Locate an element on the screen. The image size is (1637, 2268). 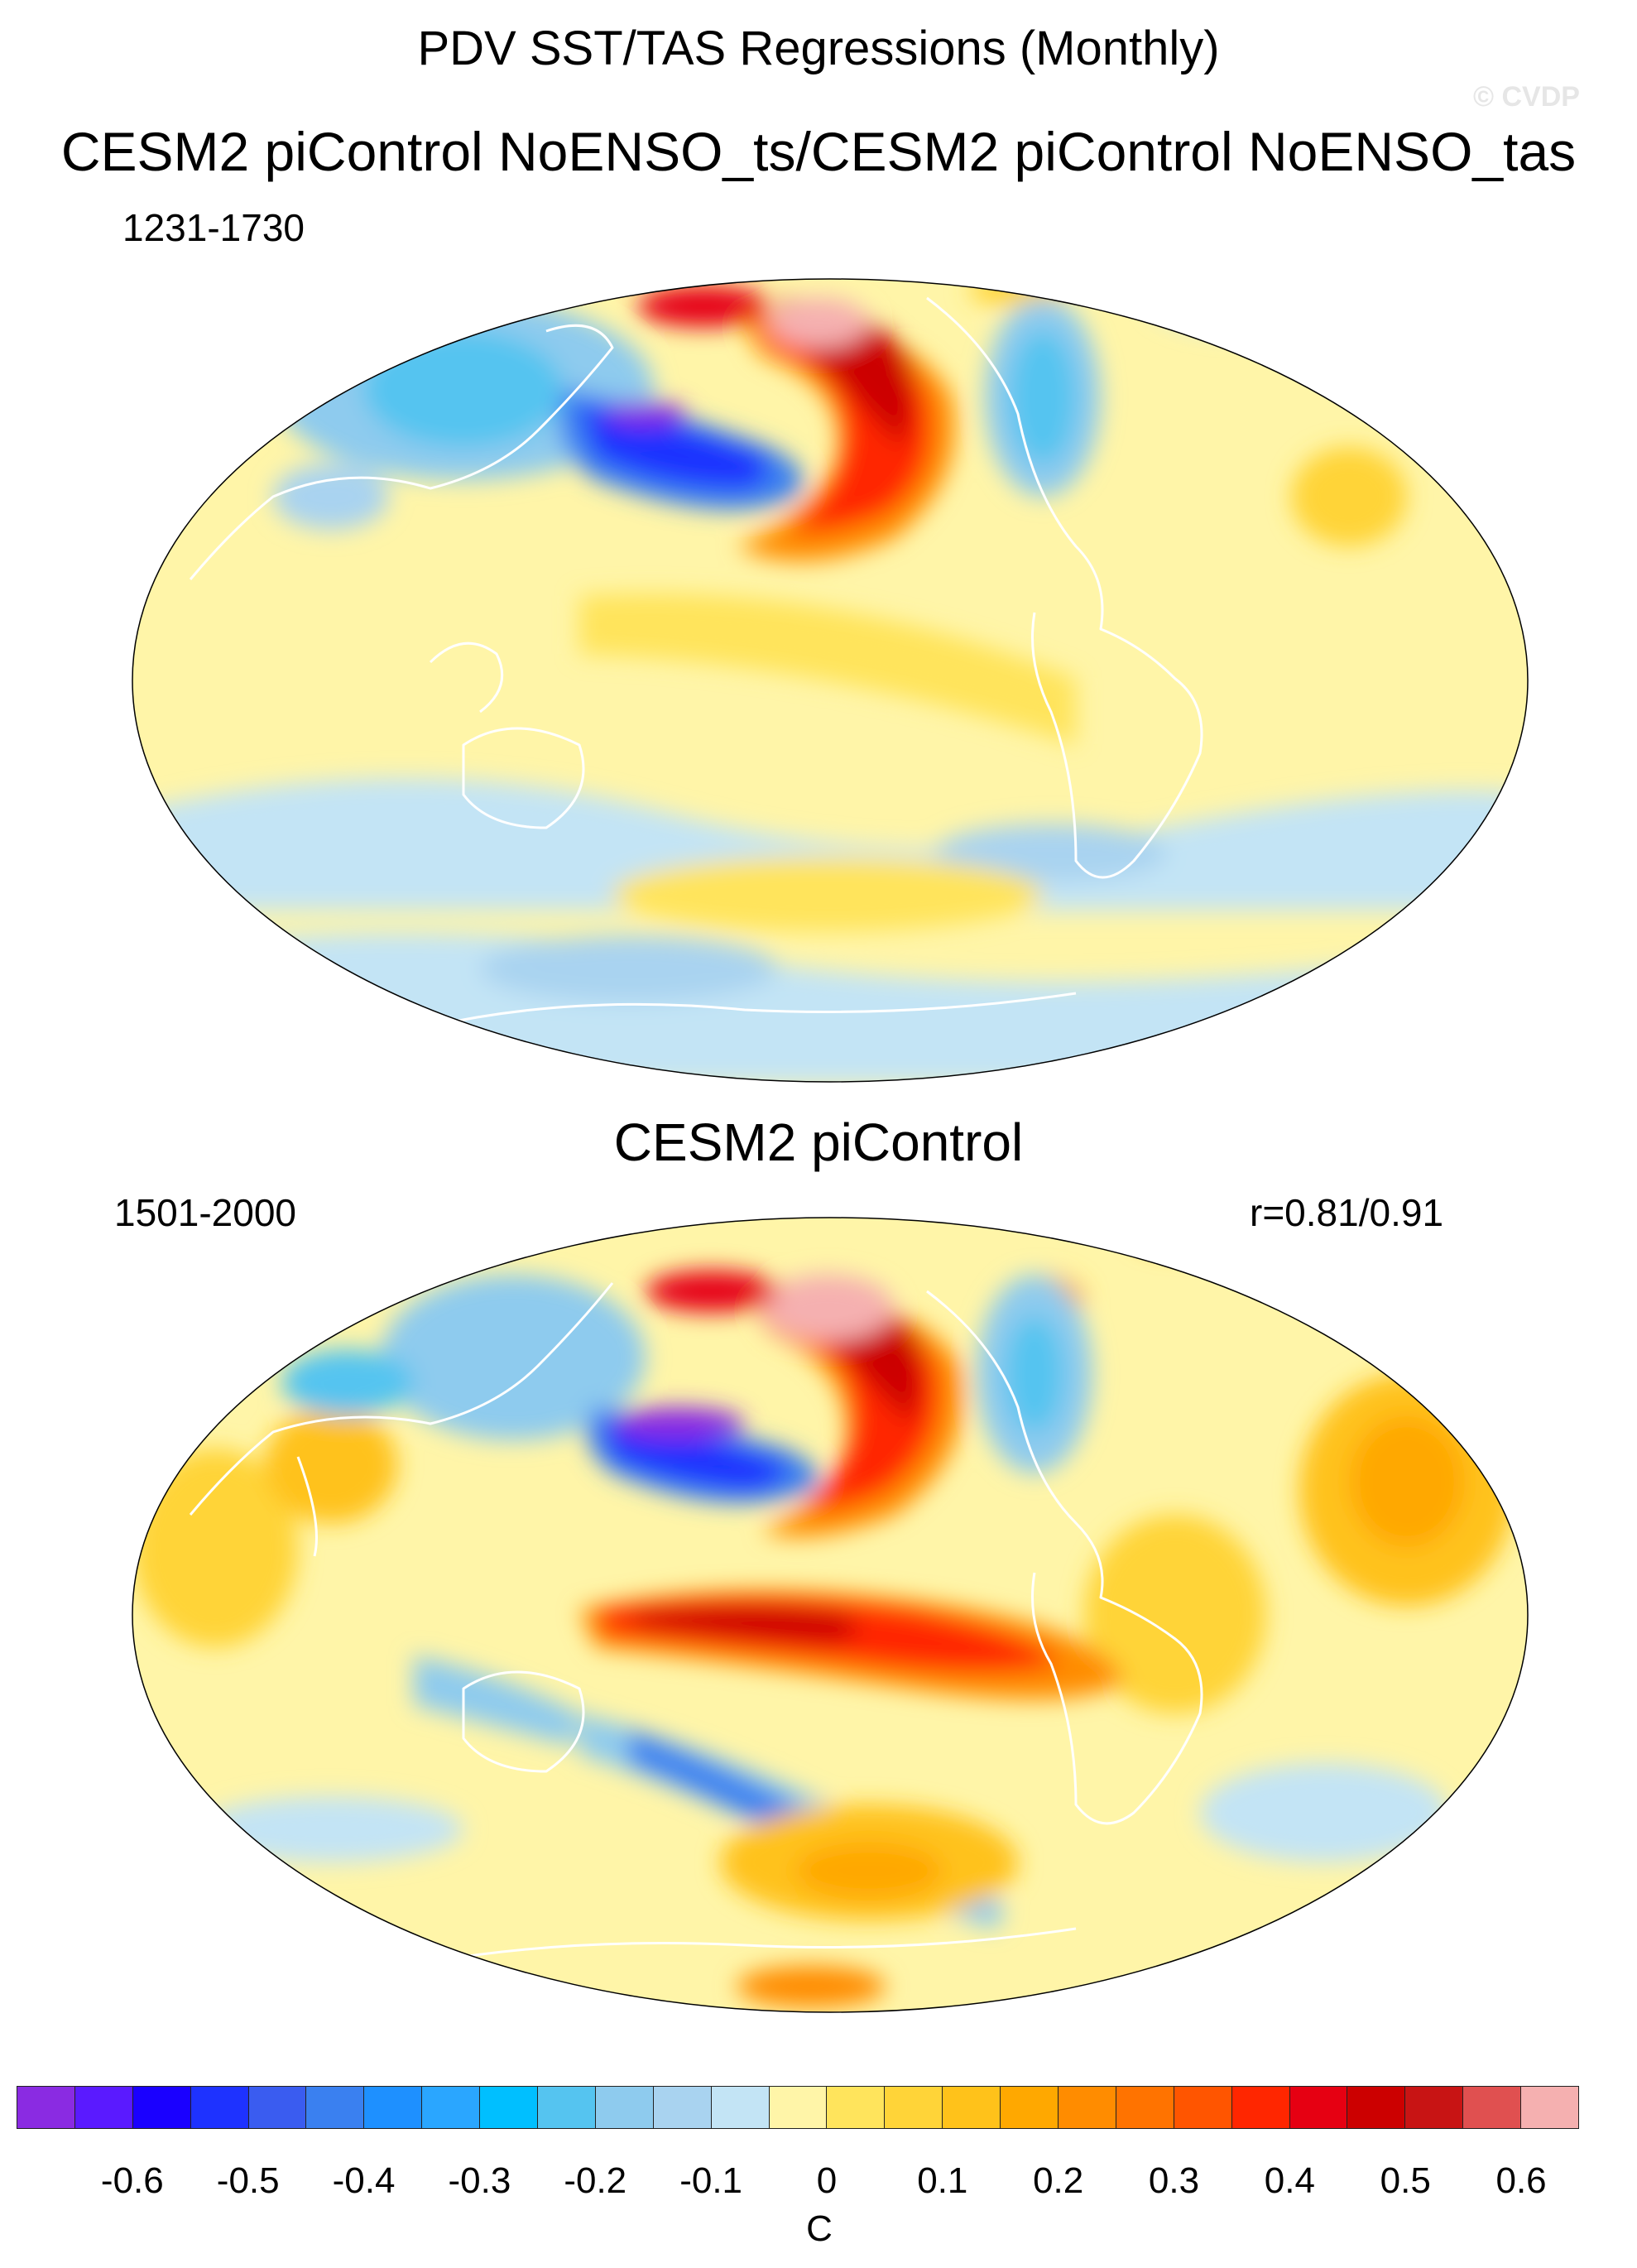
colorbar-tick-label: 0.2 is located at coordinates (1058, 2180).